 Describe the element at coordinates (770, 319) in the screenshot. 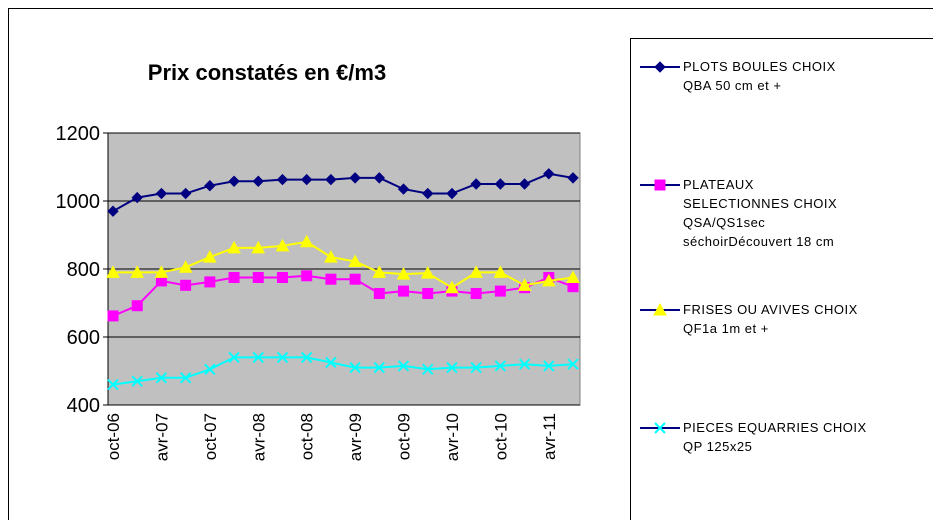

I see `legend-label: FRISES OU AVIVES CHOIX QF1a 1m et +` at that location.